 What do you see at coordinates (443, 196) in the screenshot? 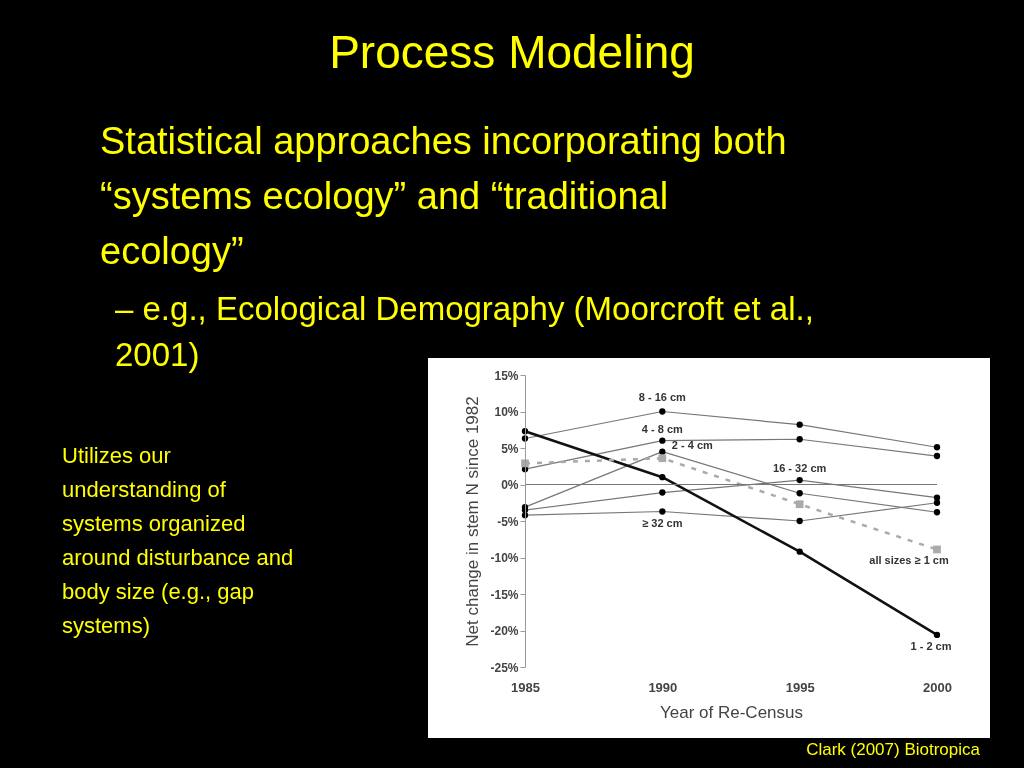
I see `text: Statistical approaches incorporating both “systems ecology” and “traditional ecology”` at bounding box center [443, 196].